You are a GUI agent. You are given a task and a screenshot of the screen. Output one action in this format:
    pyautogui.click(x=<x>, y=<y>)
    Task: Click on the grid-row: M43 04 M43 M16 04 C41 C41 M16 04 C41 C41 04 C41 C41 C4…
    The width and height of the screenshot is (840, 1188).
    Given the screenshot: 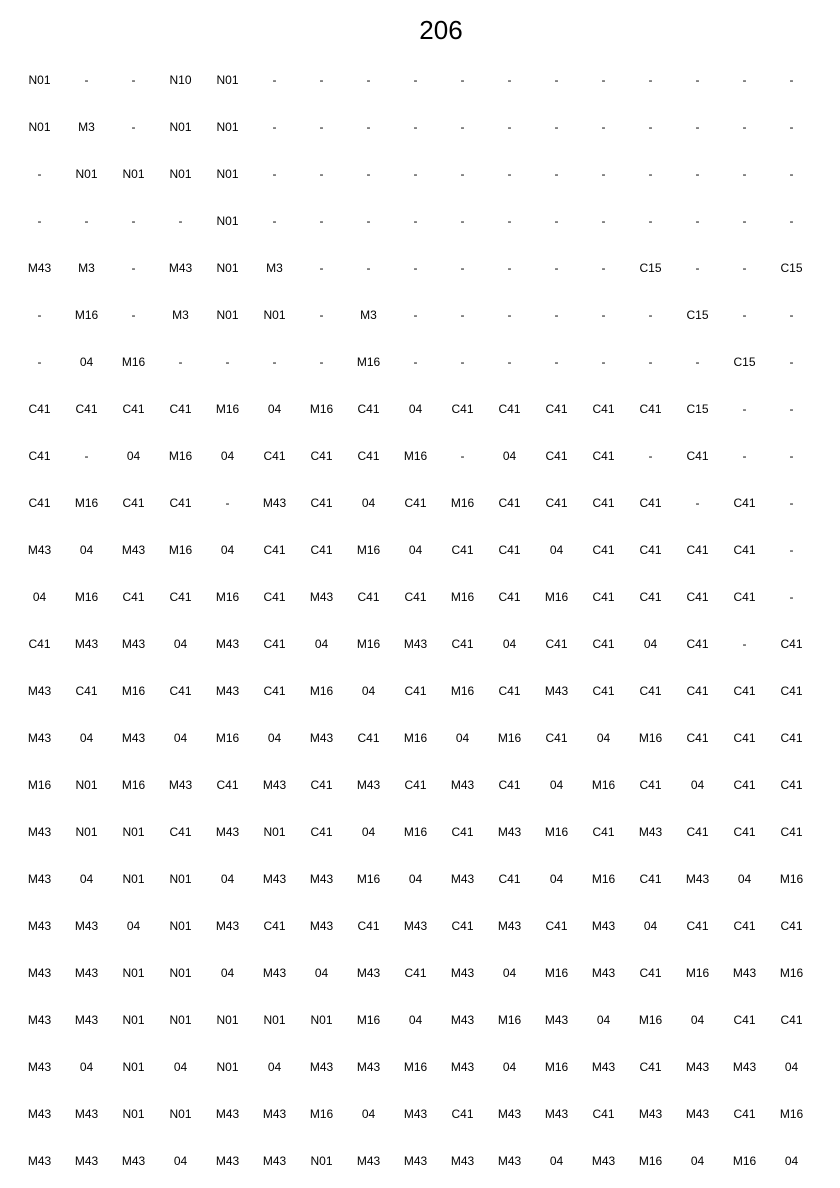 What is the action you would take?
    pyautogui.click(x=416, y=549)
    